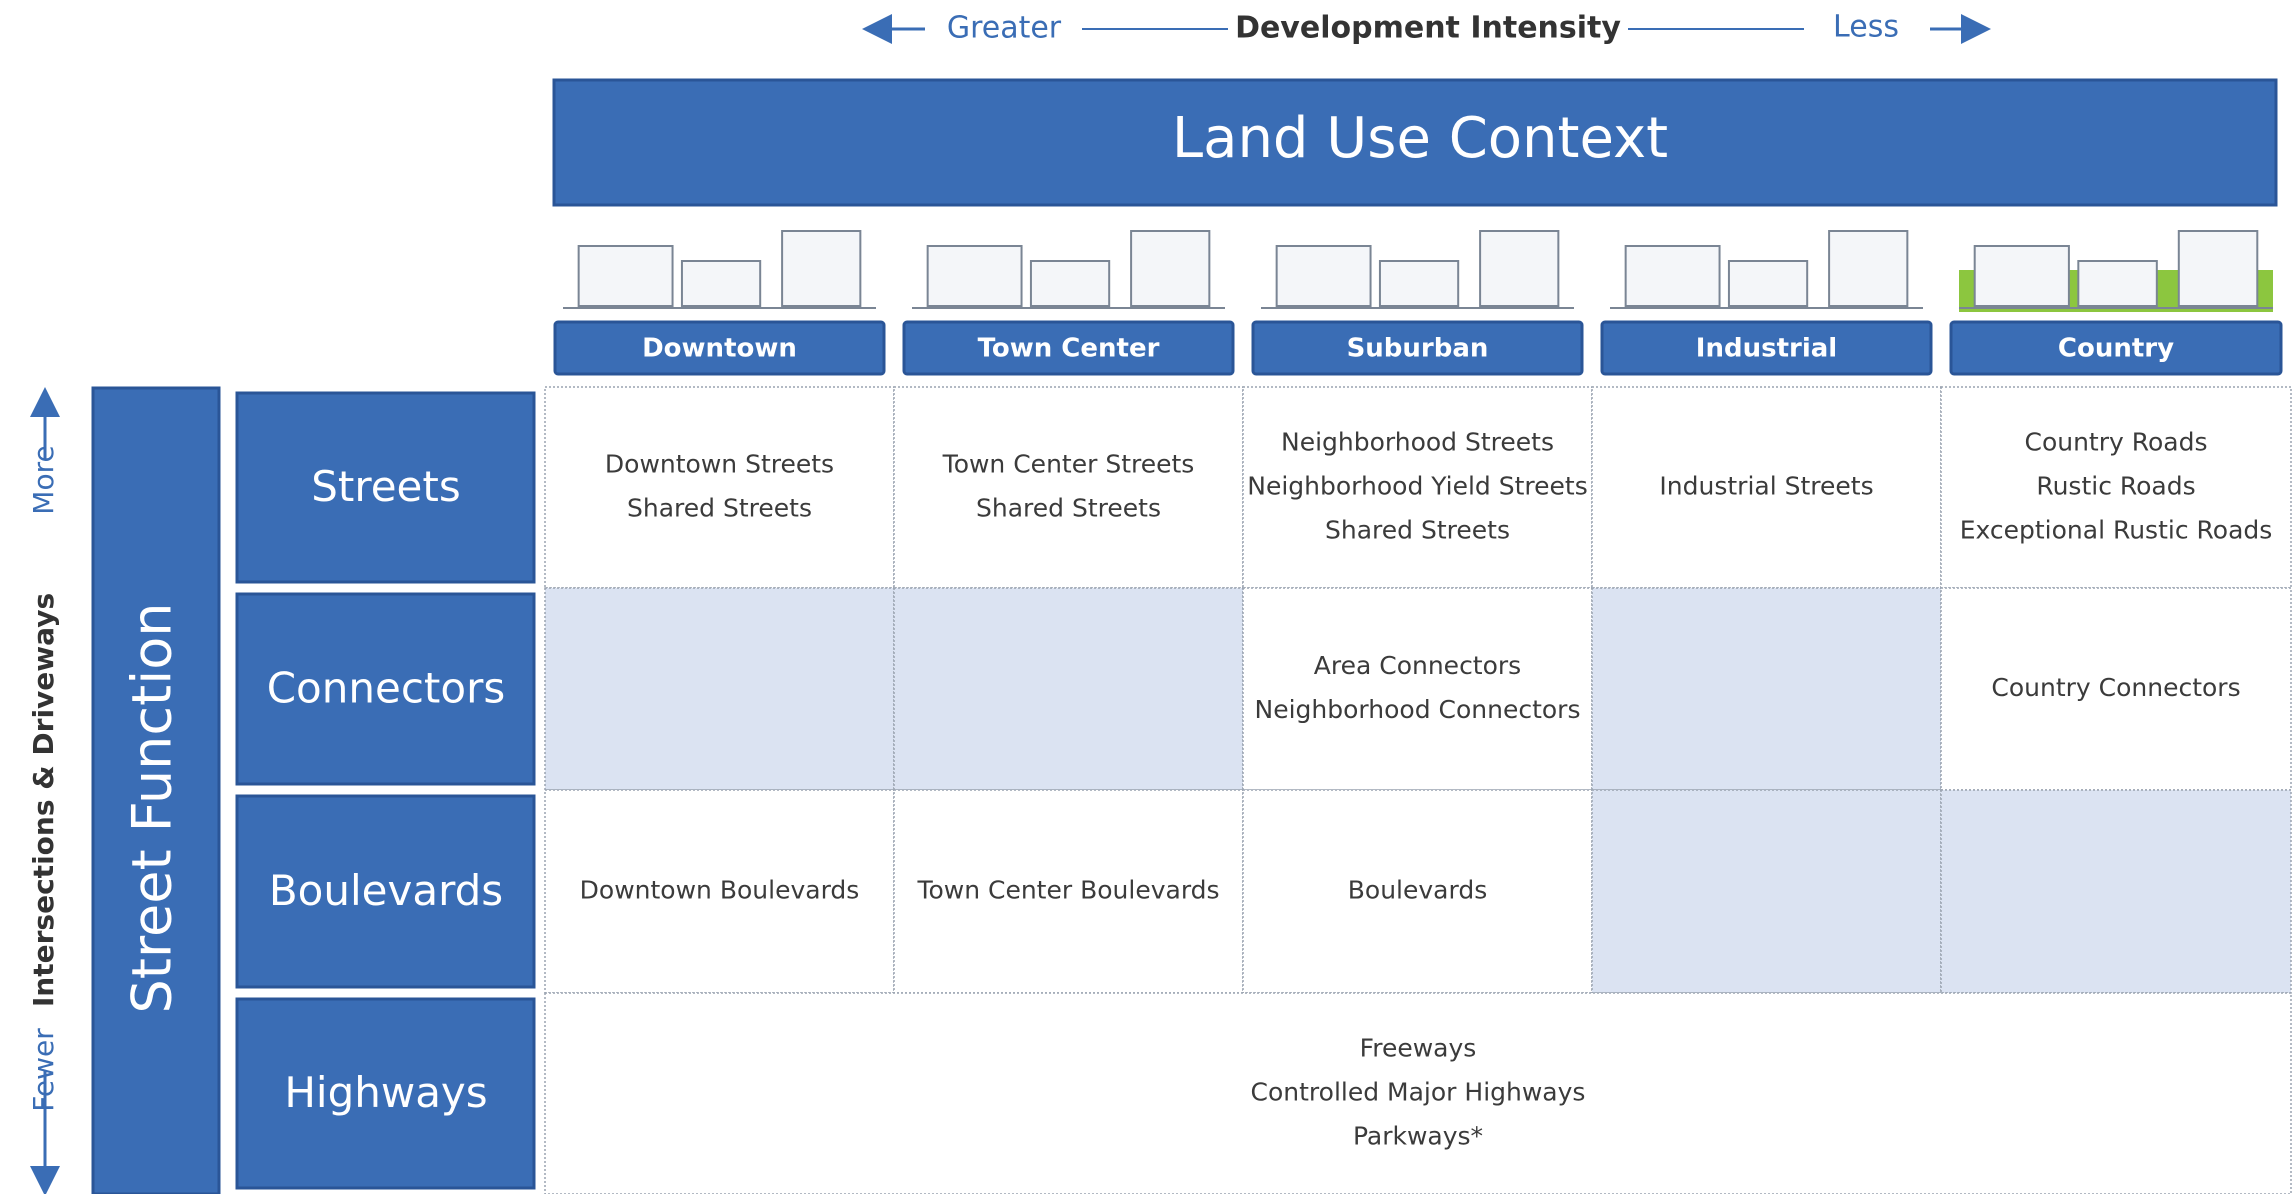  I want to click on context-label: Town Center, so click(1069, 349).